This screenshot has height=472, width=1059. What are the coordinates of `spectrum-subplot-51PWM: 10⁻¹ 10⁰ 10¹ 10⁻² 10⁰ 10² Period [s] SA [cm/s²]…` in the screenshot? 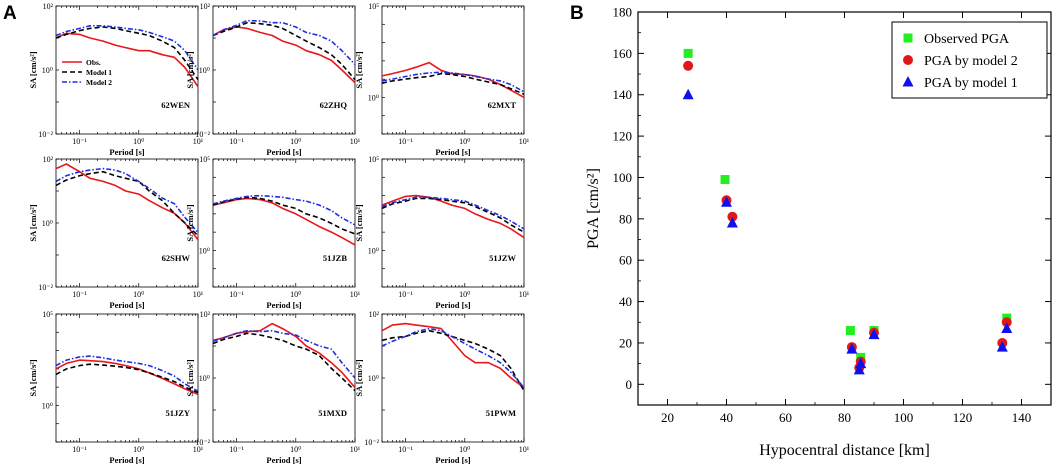 It's located at (442, 387).